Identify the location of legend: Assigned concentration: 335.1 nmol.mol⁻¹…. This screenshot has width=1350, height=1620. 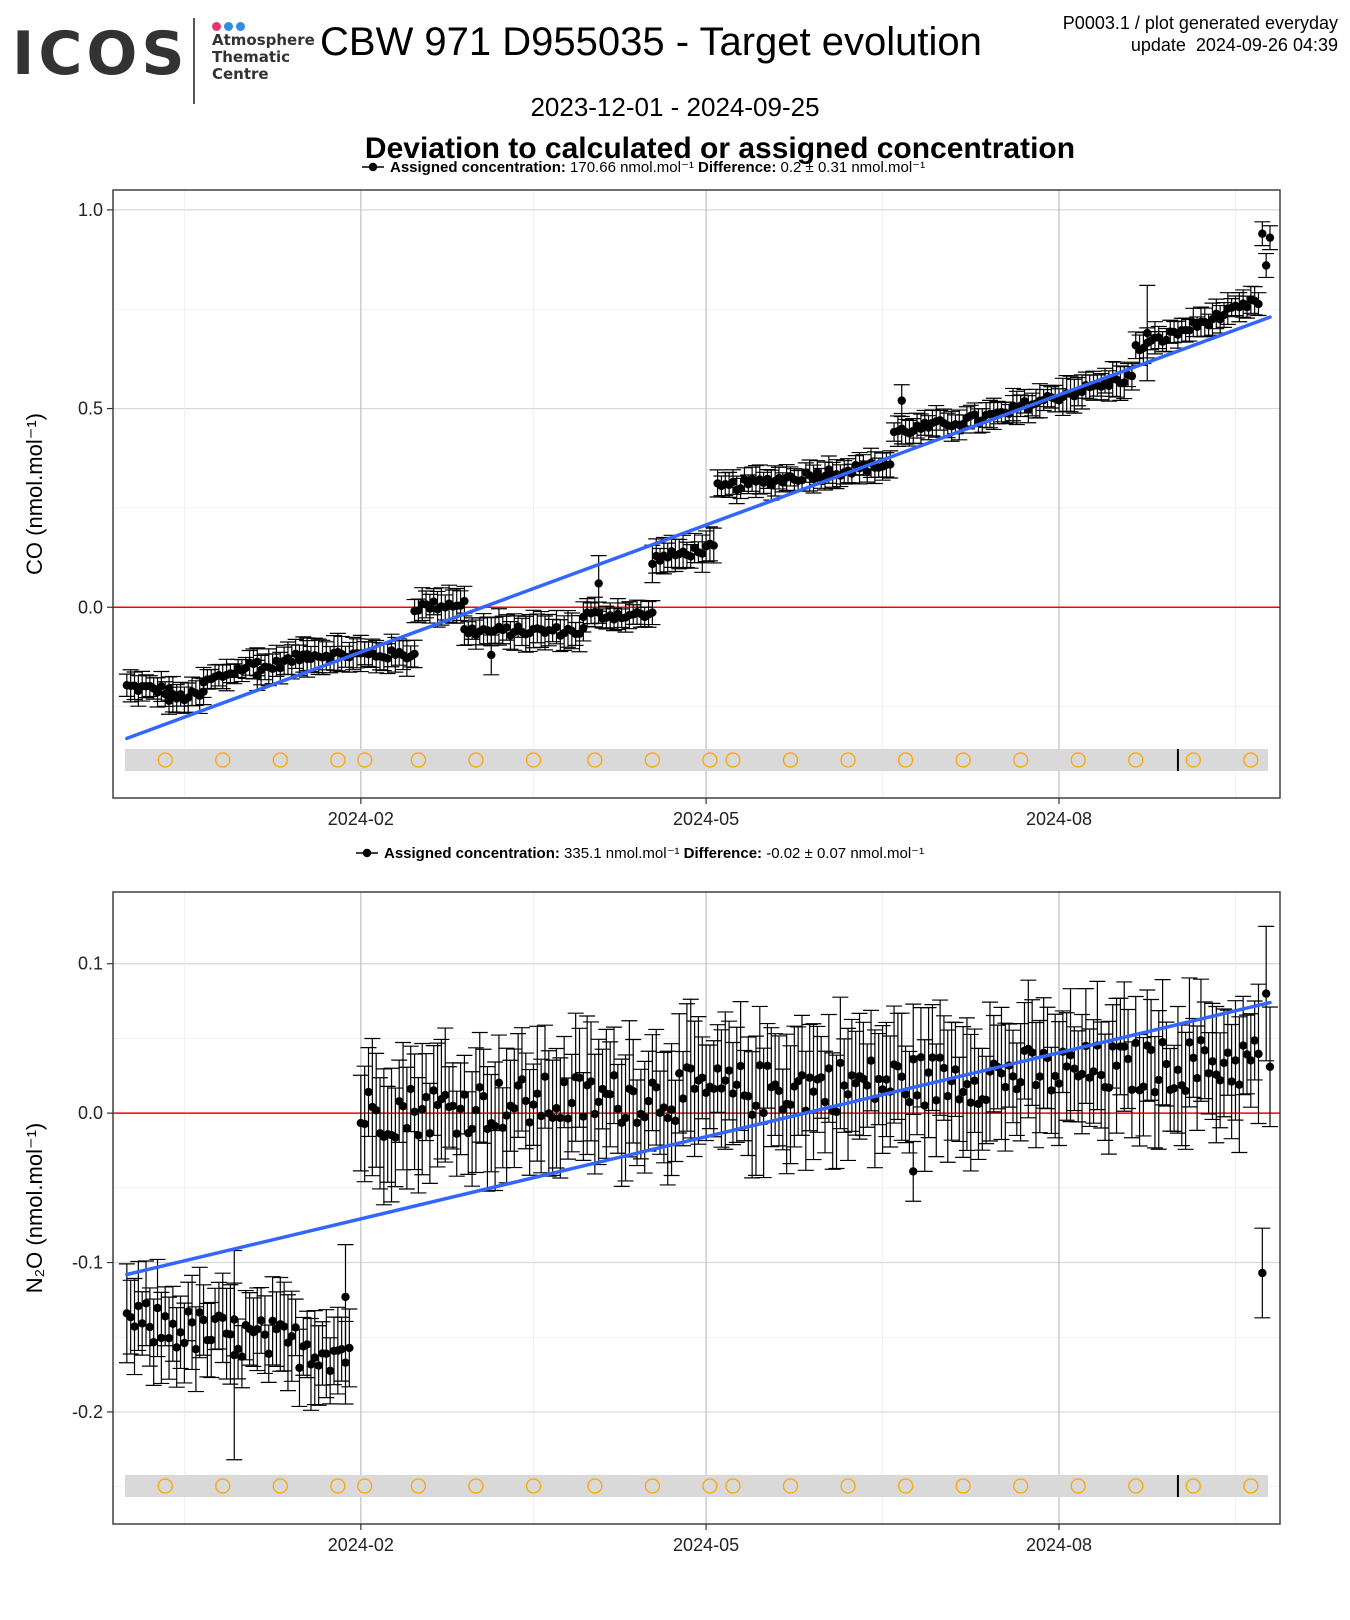
(640, 853).